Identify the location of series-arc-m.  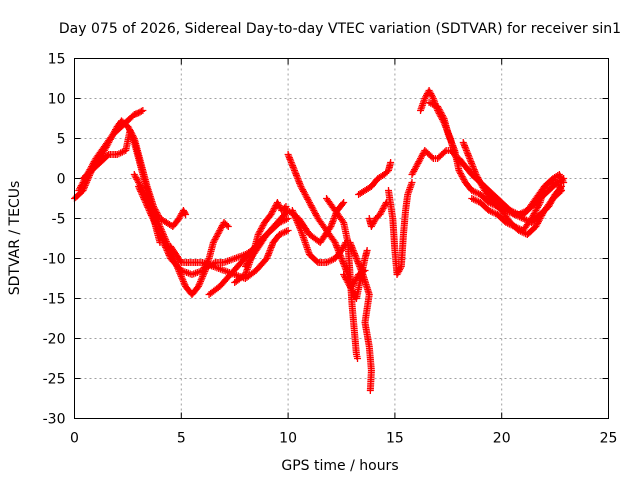
(360, 316).